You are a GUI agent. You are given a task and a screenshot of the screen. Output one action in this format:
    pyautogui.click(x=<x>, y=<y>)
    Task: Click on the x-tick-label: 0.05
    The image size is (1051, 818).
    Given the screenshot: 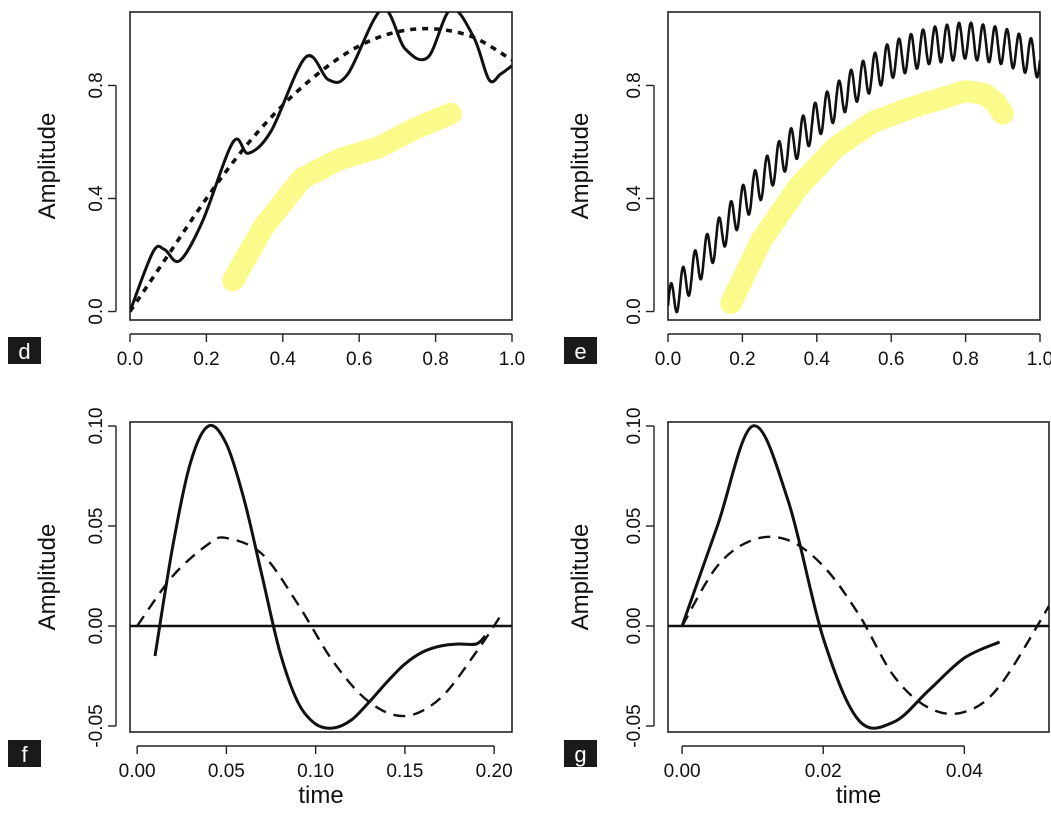 What is the action you would take?
    pyautogui.click(x=226, y=771)
    